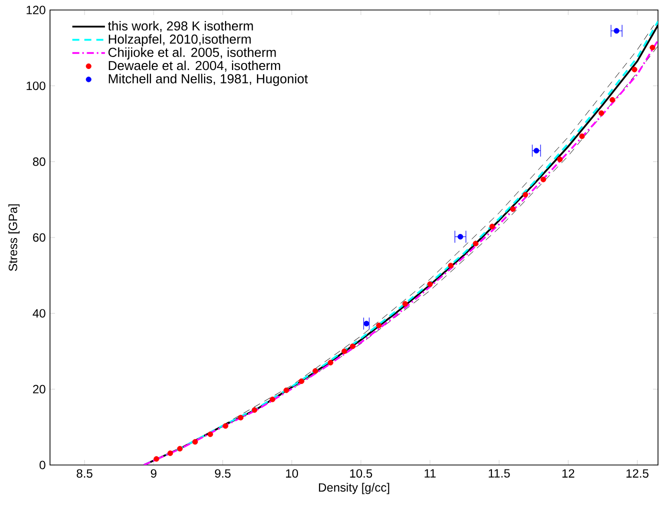  I want to click on y-tick-label: 60, so click(39, 237).